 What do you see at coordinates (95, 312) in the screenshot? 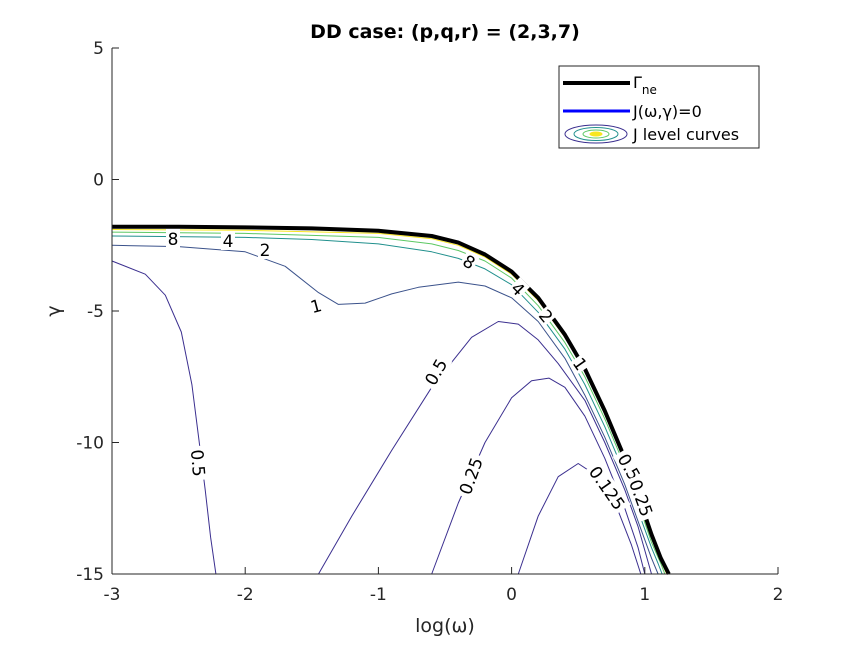
I see `y-tick-label: -5` at bounding box center [95, 312].